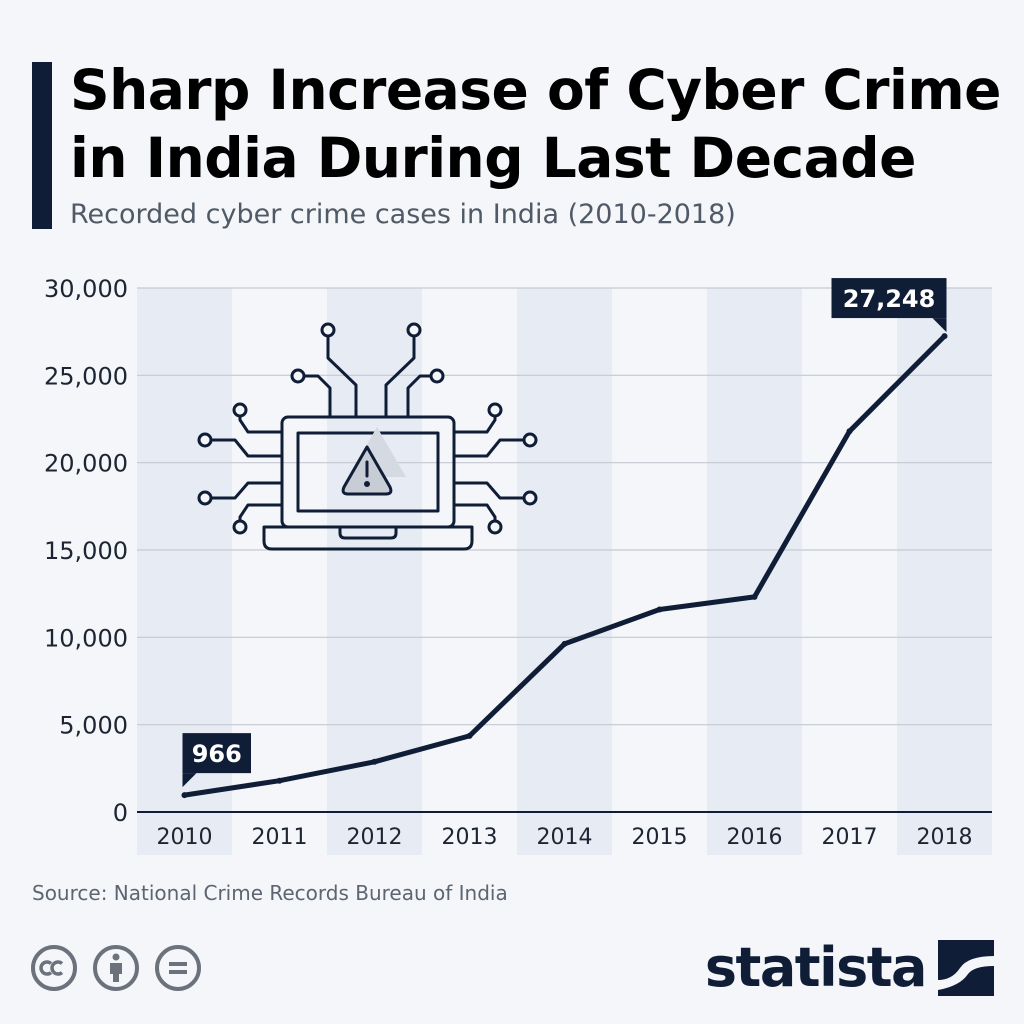  I want to click on data-point-2018, so click(944, 336).